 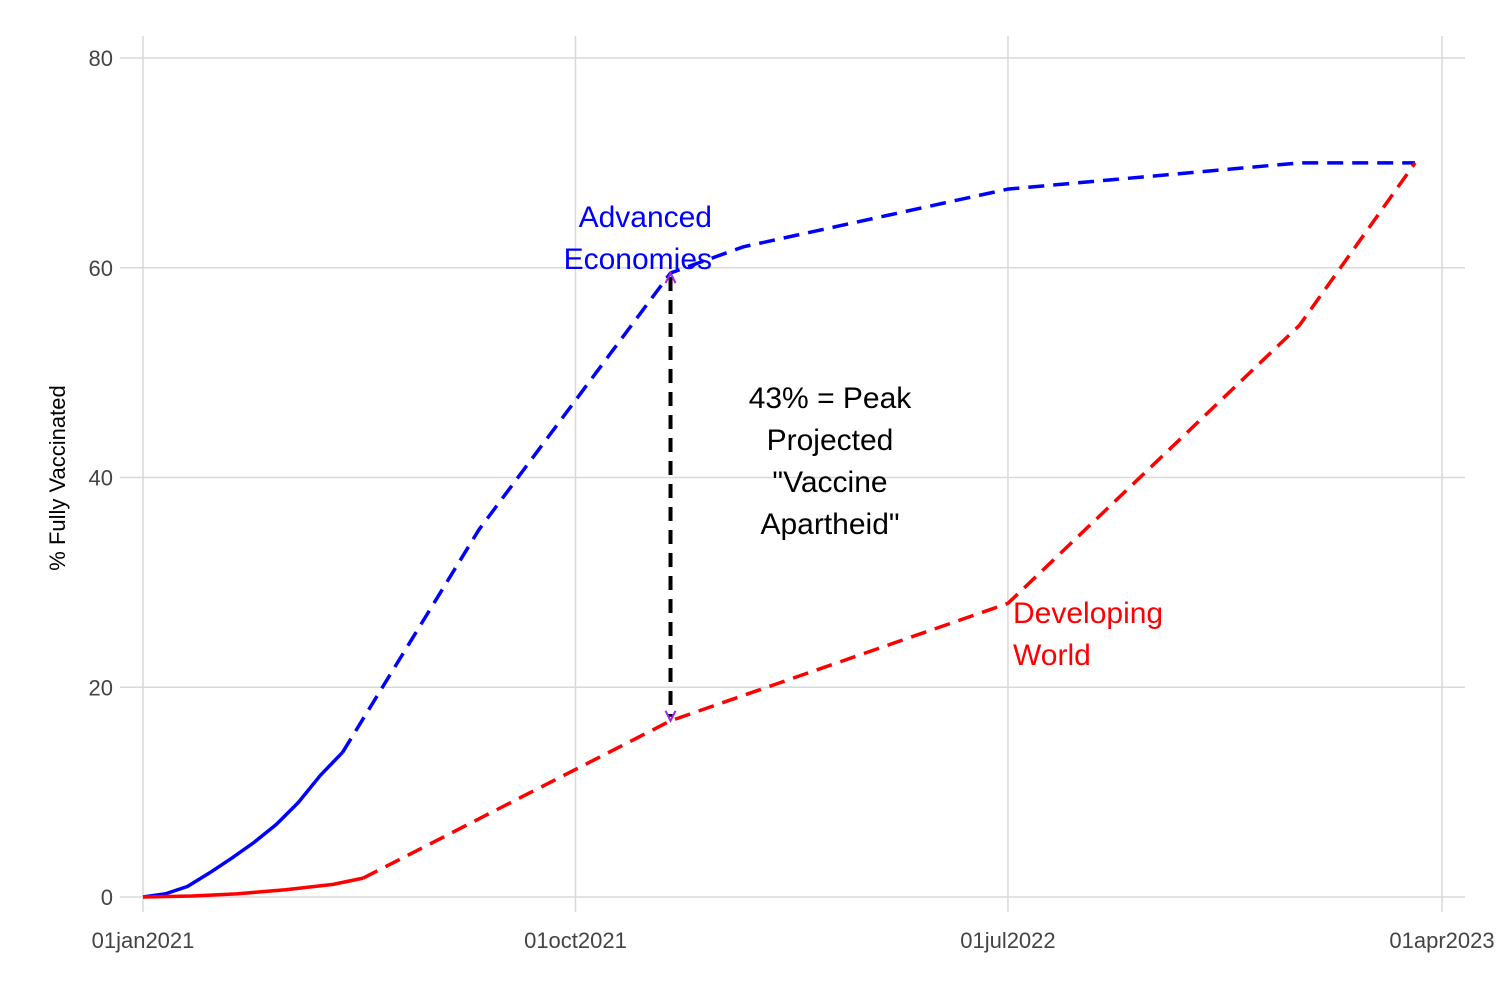 I want to click on y-tick-label: 80, so click(x=101, y=58).